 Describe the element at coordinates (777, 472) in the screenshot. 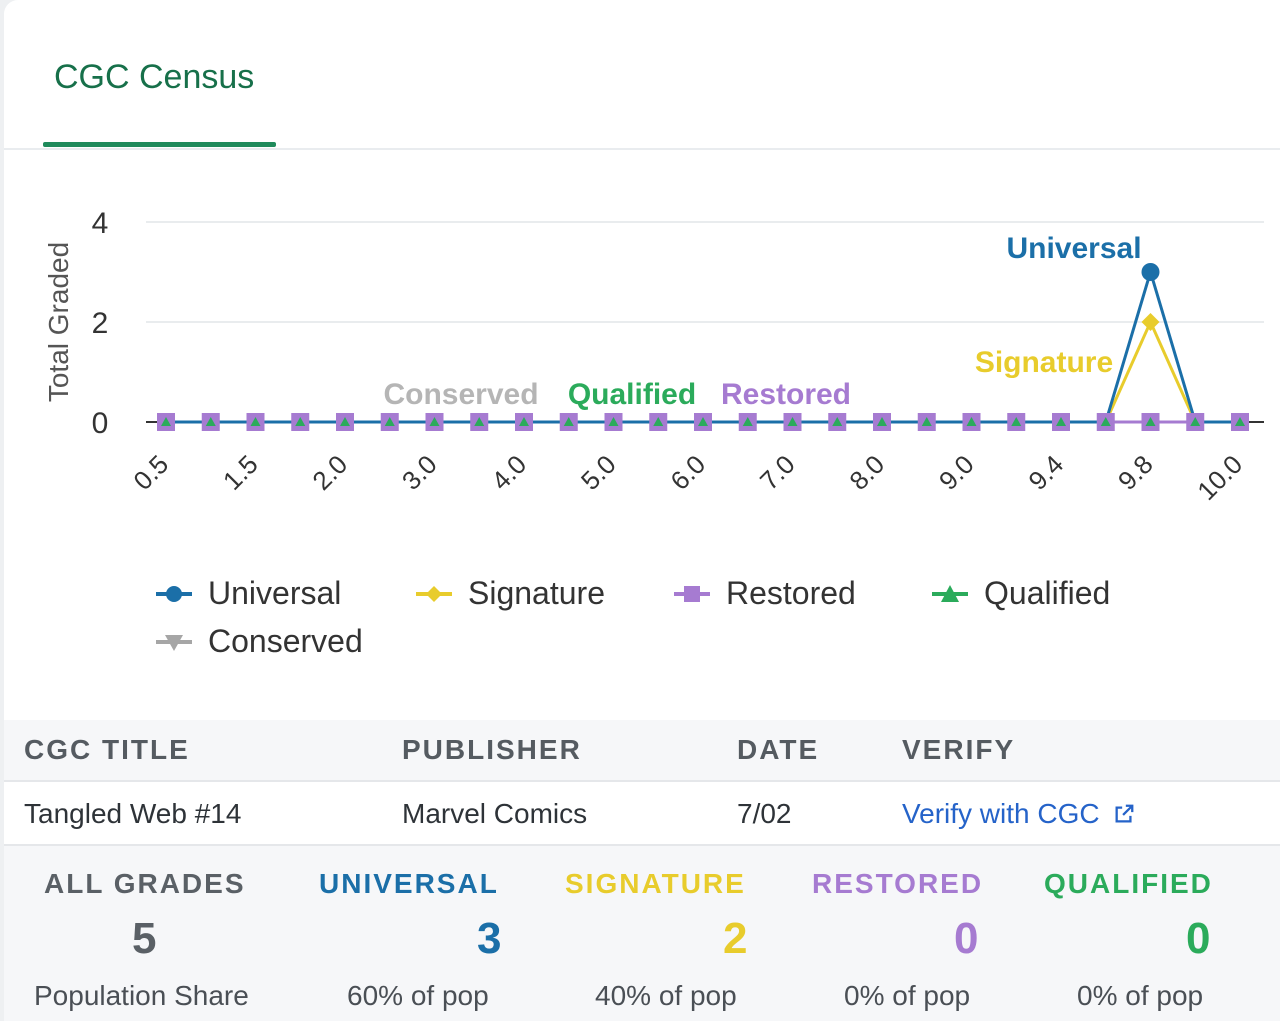

I see `x-tick-label: 7.0` at that location.